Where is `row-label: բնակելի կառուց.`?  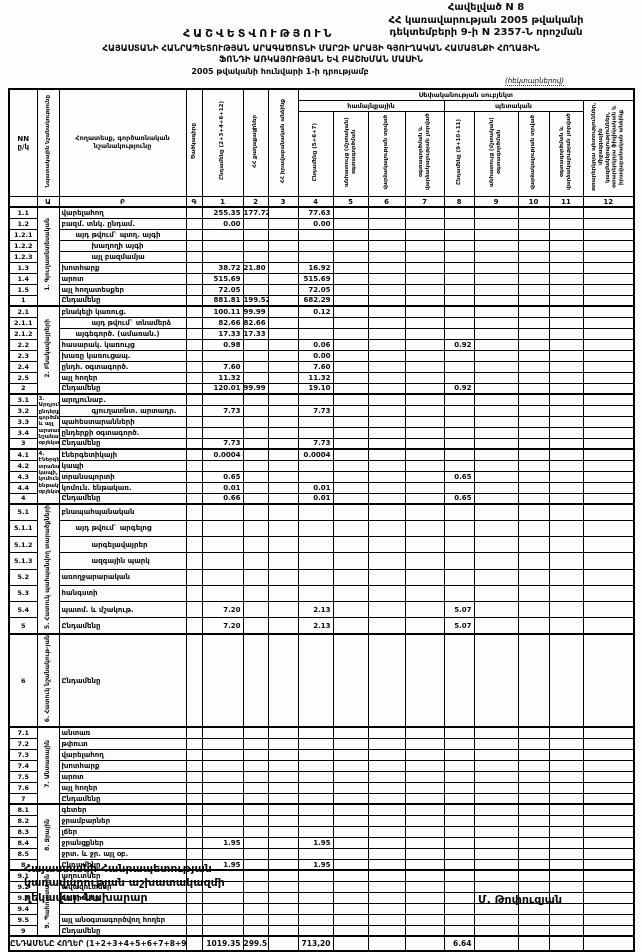 row-label: բնակելի կառուց. is located at coordinates (122, 311).